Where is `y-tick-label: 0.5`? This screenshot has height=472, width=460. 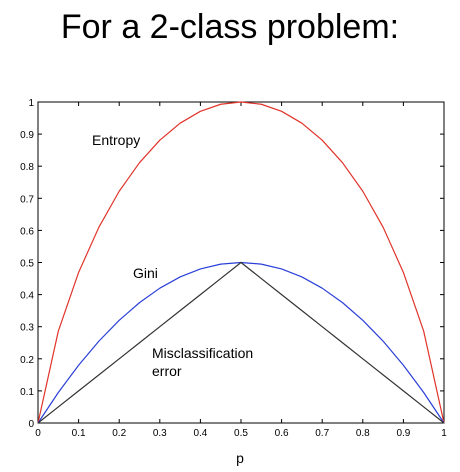
y-tick-label: 0.5 is located at coordinates (27, 264).